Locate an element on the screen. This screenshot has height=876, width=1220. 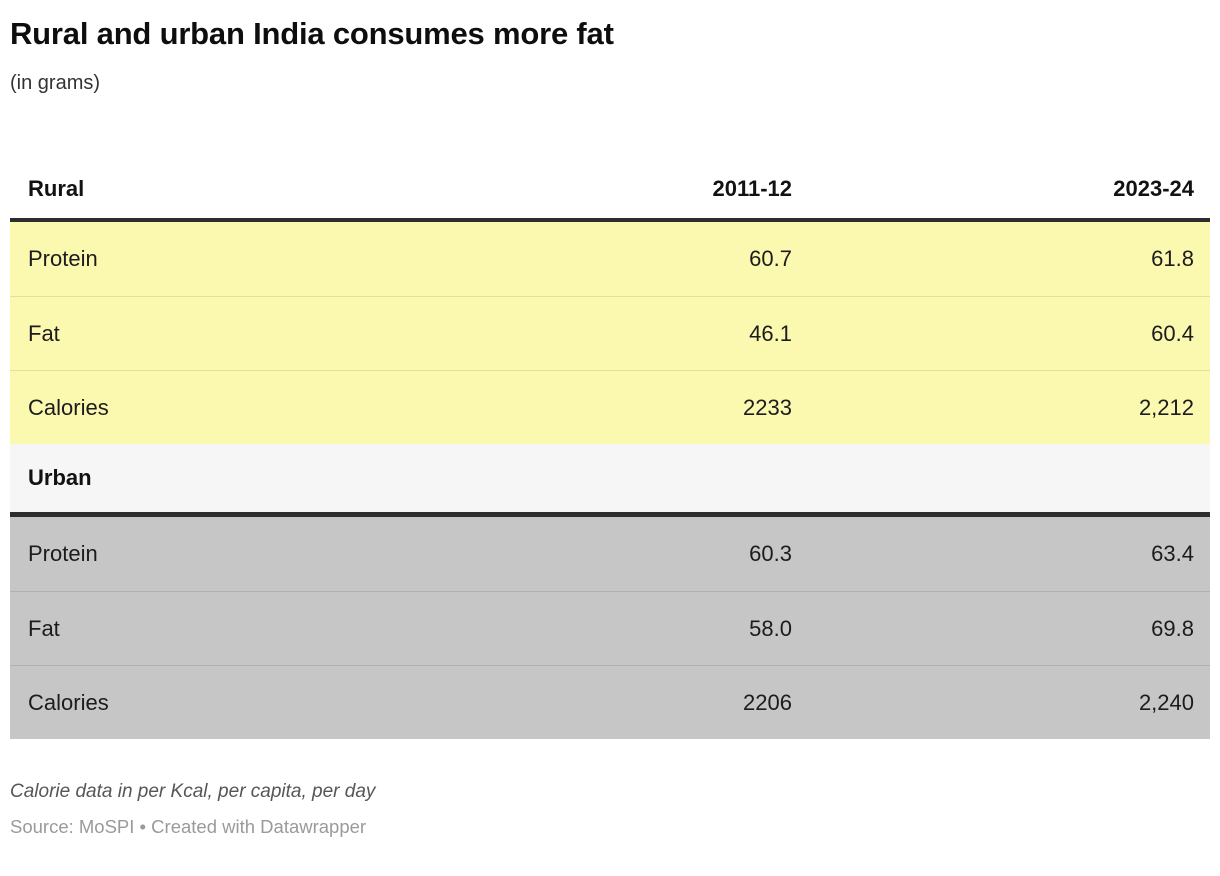
value-2023-24: 2,240 is located at coordinates (1166, 702).